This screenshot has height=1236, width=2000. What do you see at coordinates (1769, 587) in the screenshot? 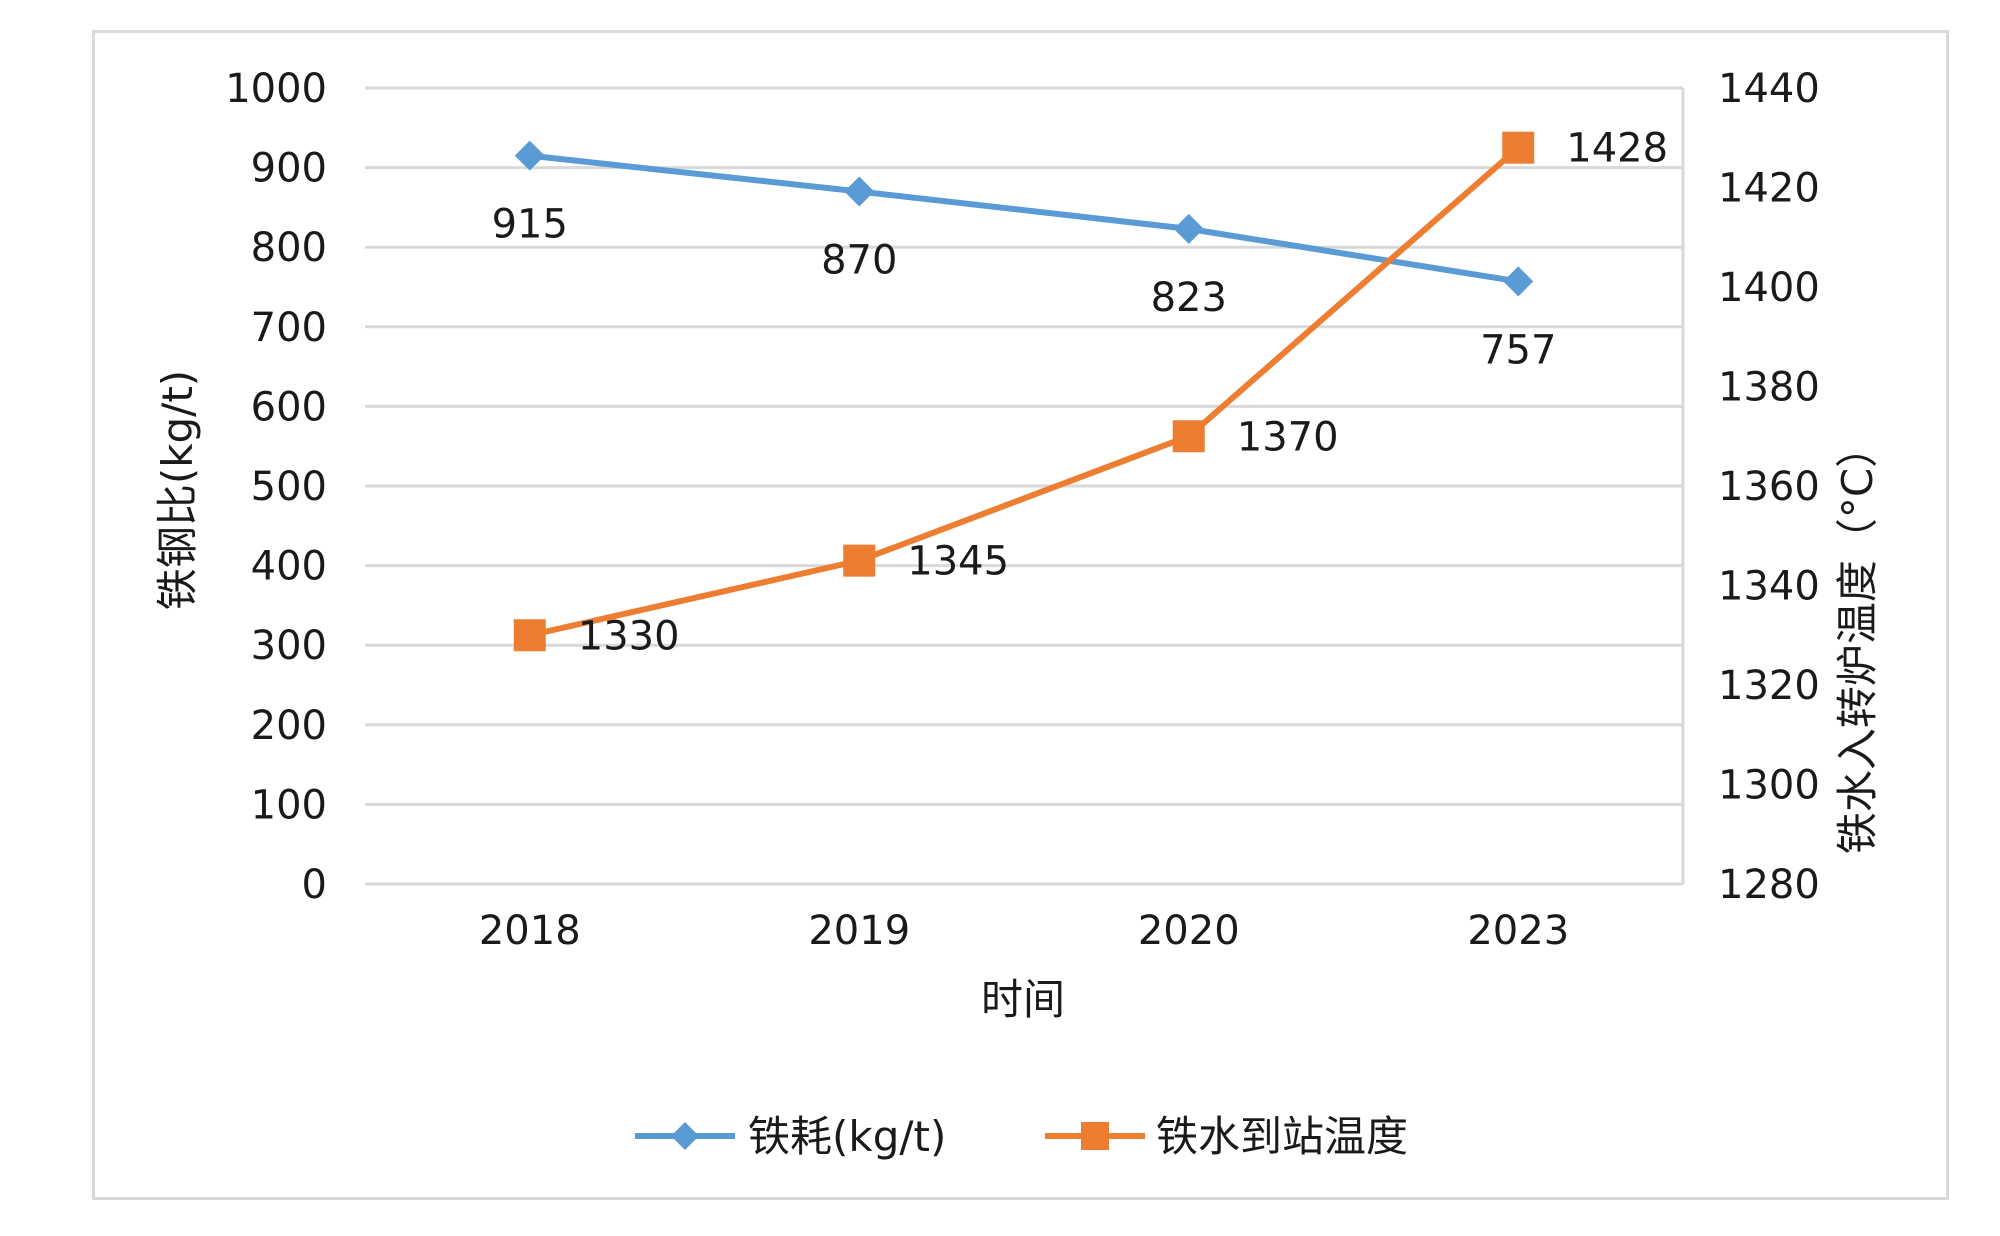
I see `right-tick-label: 1340` at bounding box center [1769, 587].